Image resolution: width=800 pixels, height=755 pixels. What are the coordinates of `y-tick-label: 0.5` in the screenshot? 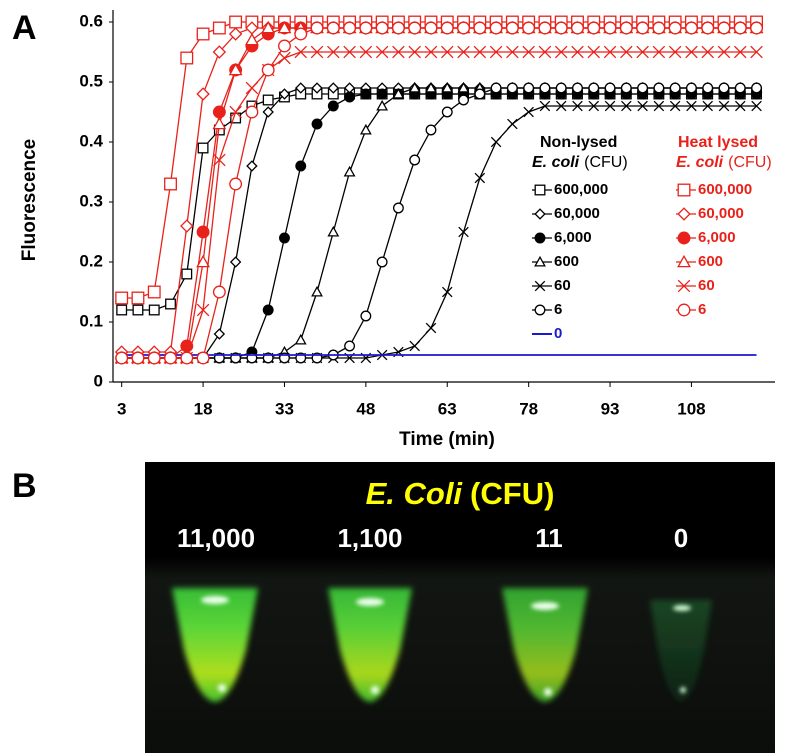 It's located at (91, 80).